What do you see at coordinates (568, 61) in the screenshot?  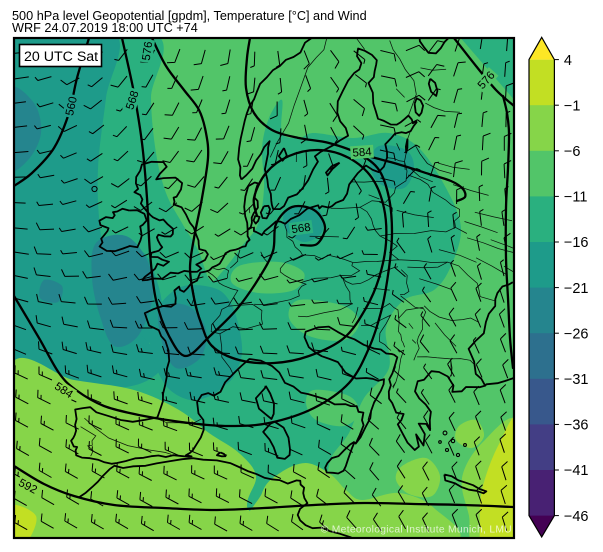 I see `svg-text: 4` at bounding box center [568, 61].